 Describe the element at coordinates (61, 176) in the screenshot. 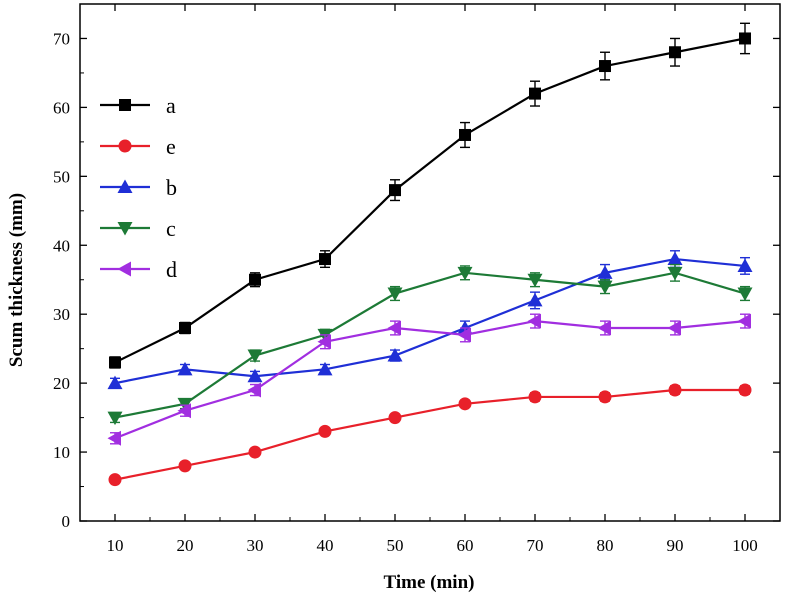

I see `y-tick-label: 50` at that location.